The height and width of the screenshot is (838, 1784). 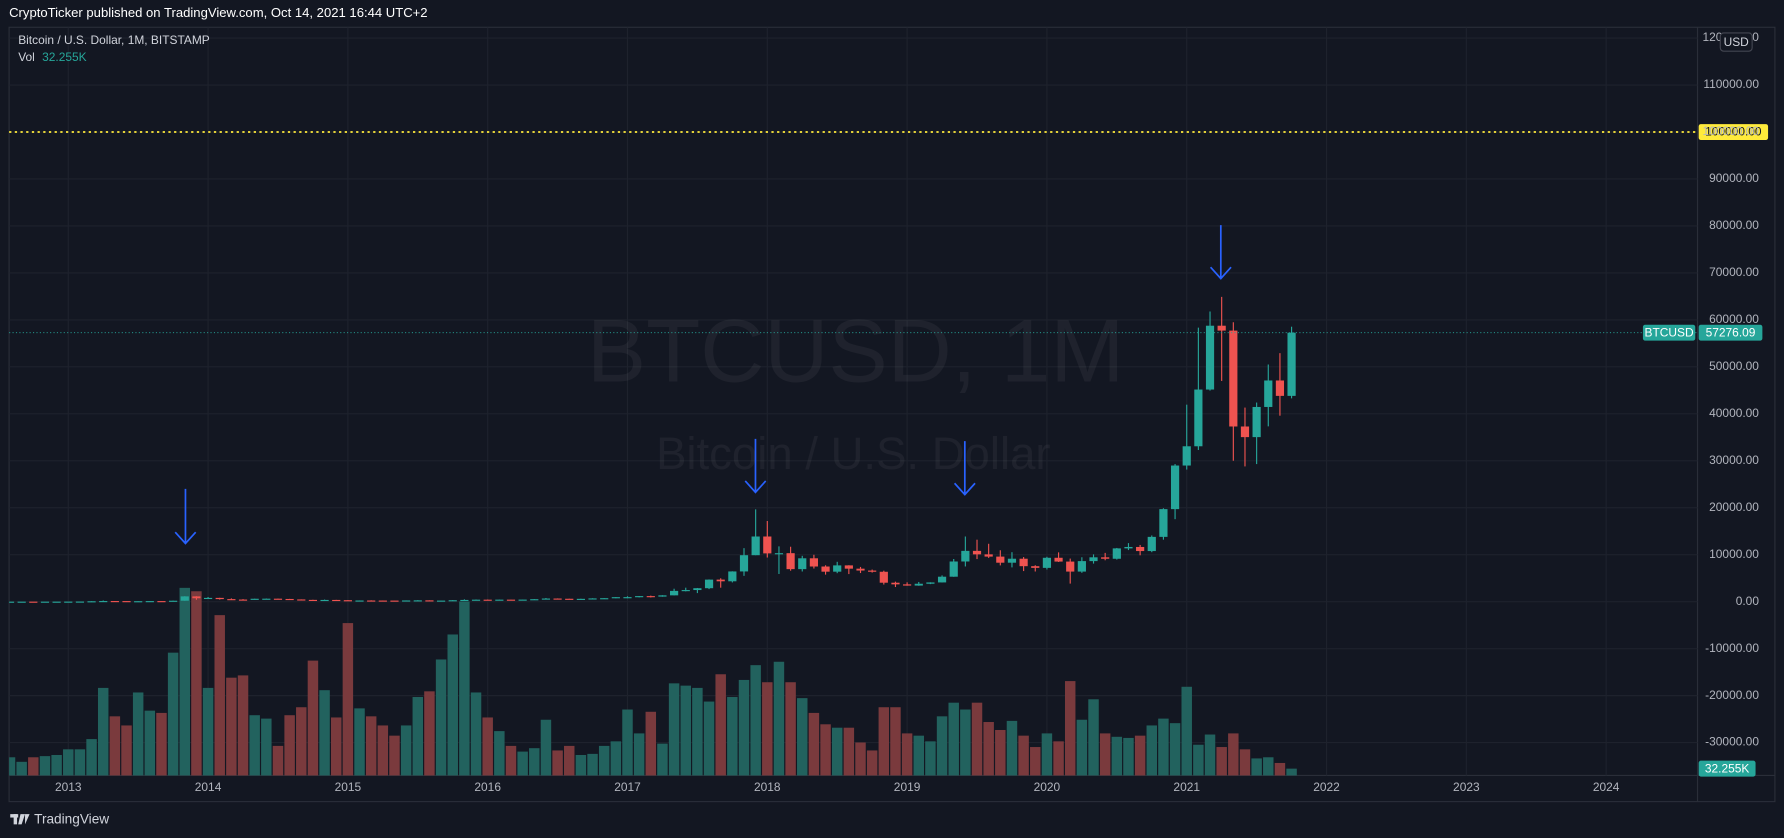 What do you see at coordinates (1748, 601) in the screenshot?
I see `y-tick-label: 0.00` at bounding box center [1748, 601].